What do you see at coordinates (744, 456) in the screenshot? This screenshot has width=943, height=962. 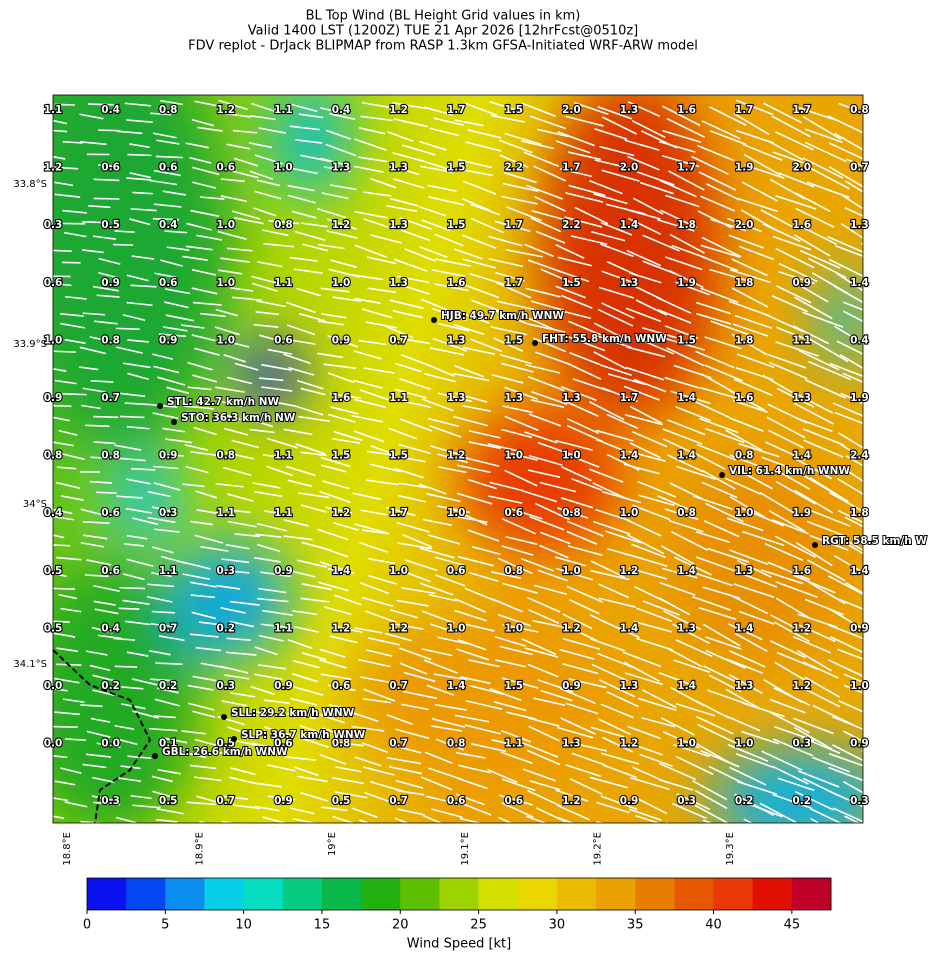 I see `grid-value: 0.8` at bounding box center [744, 456].